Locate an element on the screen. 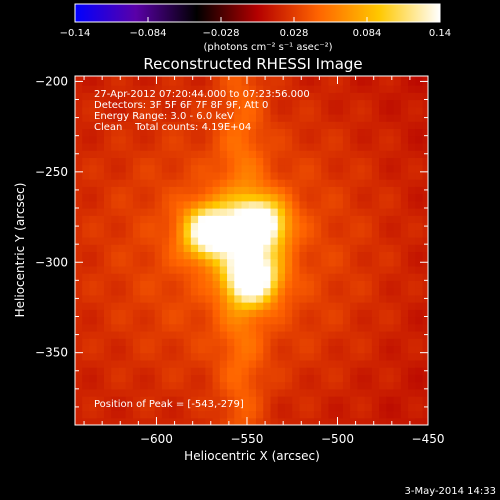 The height and width of the screenshot is (500, 500). x-tick-label: −550 is located at coordinates (246, 439).